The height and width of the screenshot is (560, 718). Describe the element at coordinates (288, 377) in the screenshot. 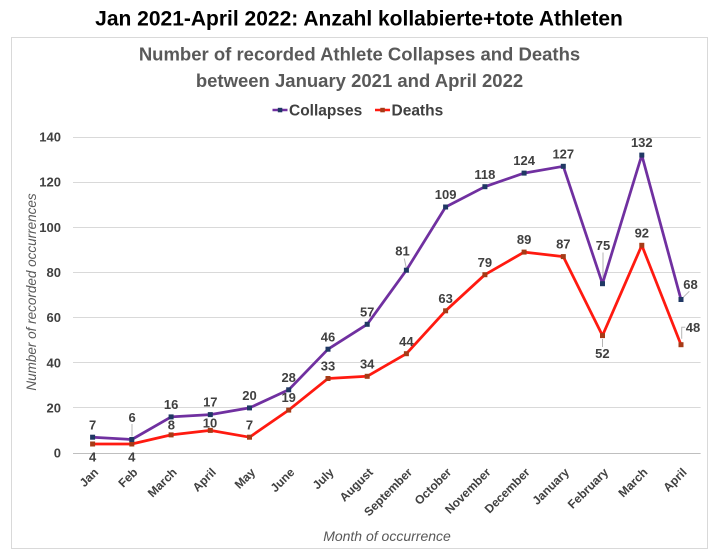

I see `svg-text: 28` at that location.